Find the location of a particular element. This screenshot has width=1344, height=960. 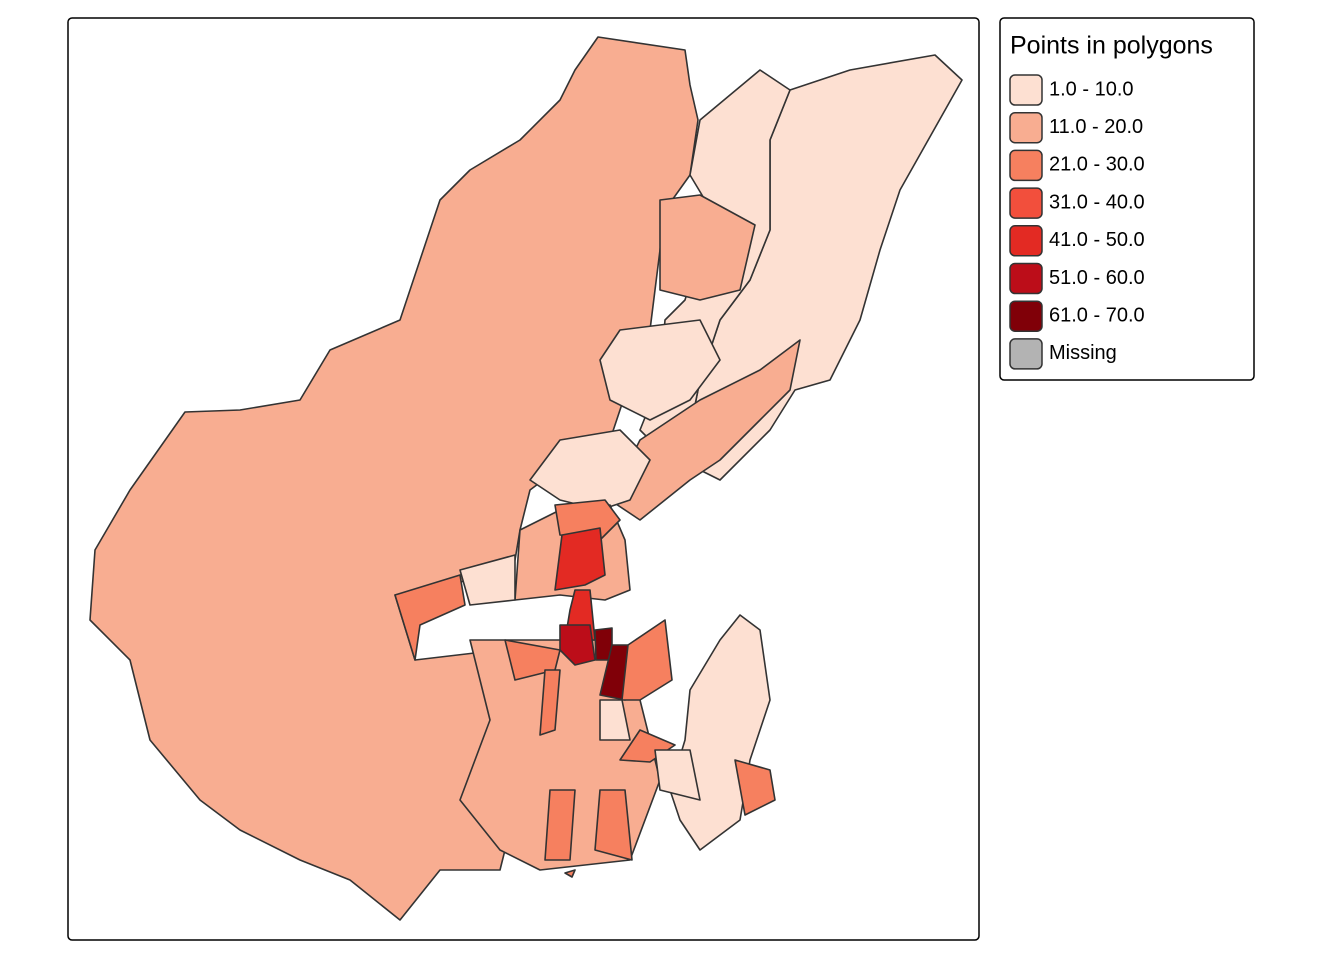

legend-label: 41.0 - 50.0 is located at coordinates (1097, 240).